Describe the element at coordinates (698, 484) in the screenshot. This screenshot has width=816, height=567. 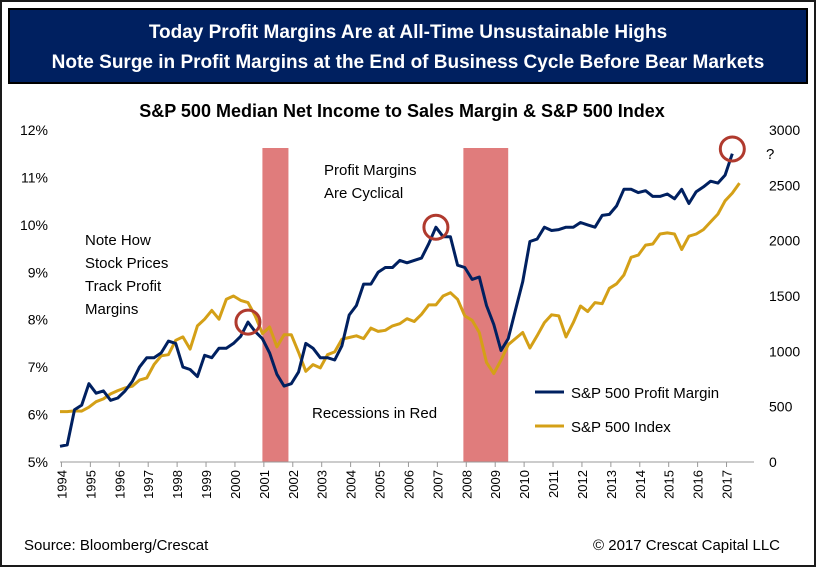
I see `x-tick-label: 2016` at that location.